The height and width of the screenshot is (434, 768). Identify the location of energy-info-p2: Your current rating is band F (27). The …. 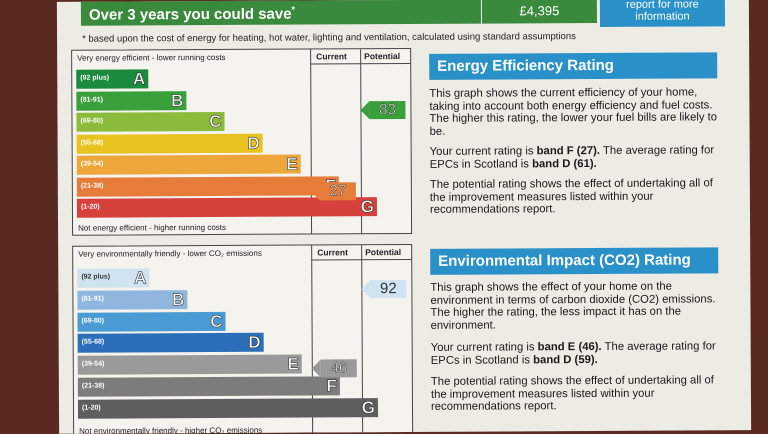
(575, 157).